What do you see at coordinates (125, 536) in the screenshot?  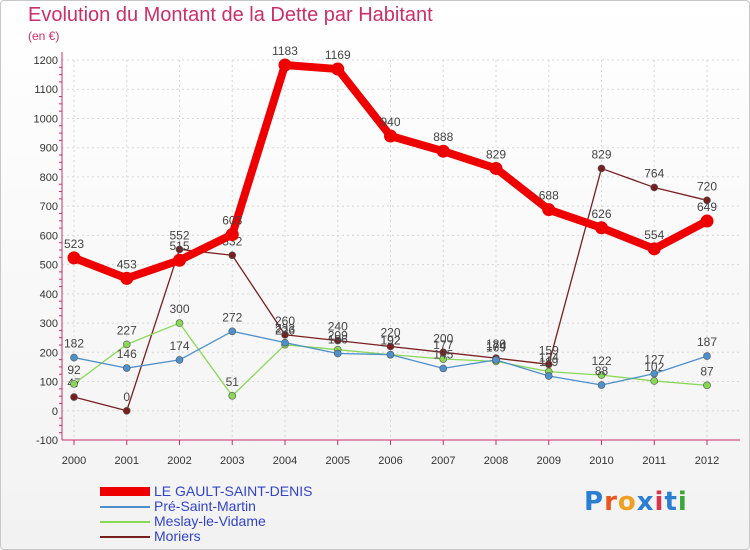 I see `legend-swatch-moriers` at bounding box center [125, 536].